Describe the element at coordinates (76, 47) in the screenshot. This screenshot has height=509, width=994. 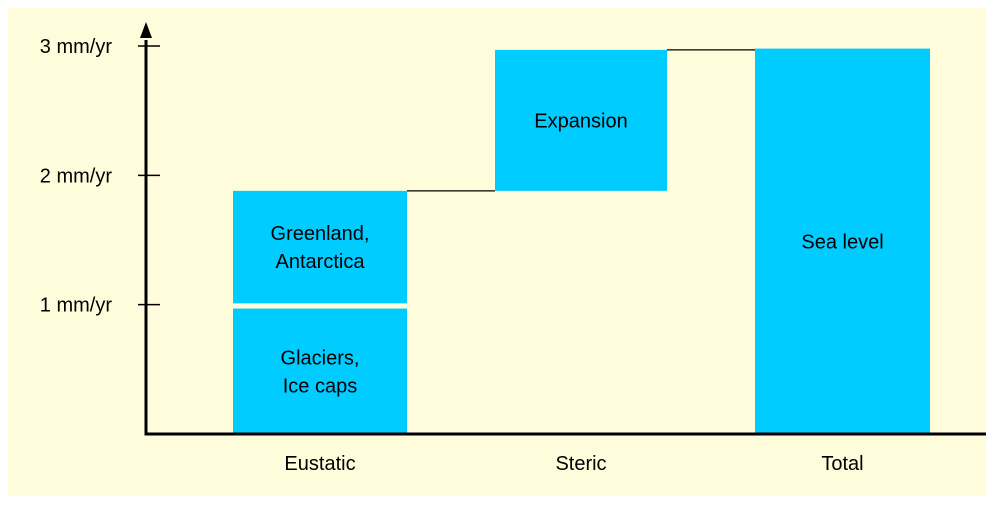
I see `y-tick-label-2: 3 mm/yr` at that location.